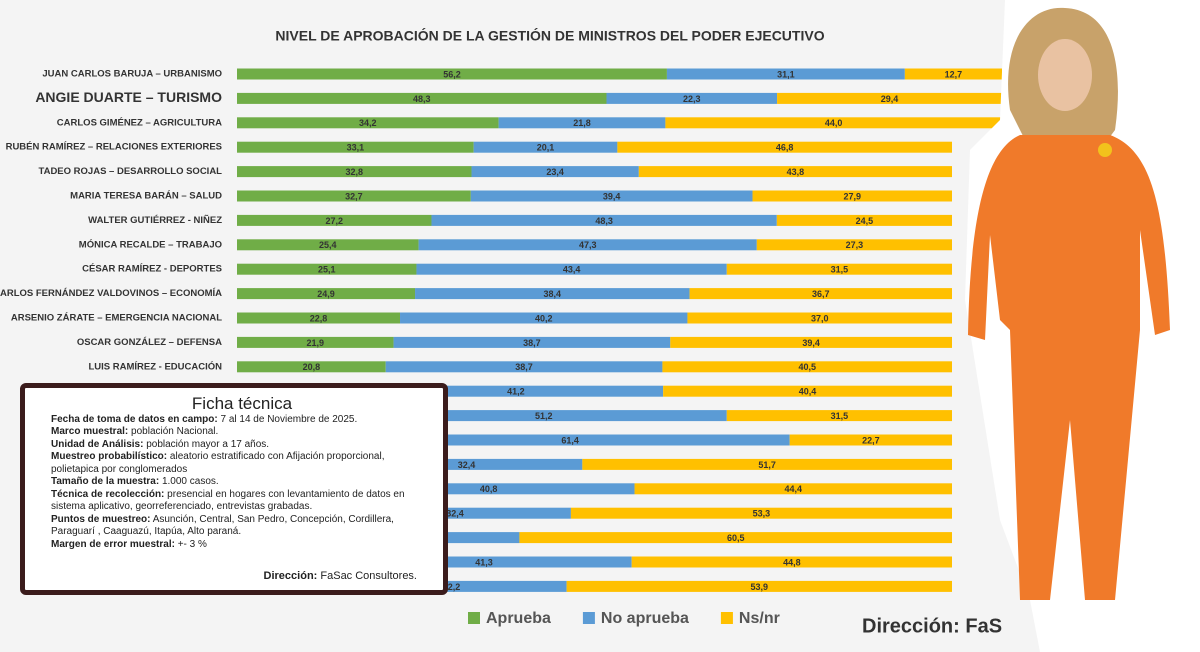  Describe the element at coordinates (452, 74) in the screenshot. I see `value-label: 56,2` at that location.